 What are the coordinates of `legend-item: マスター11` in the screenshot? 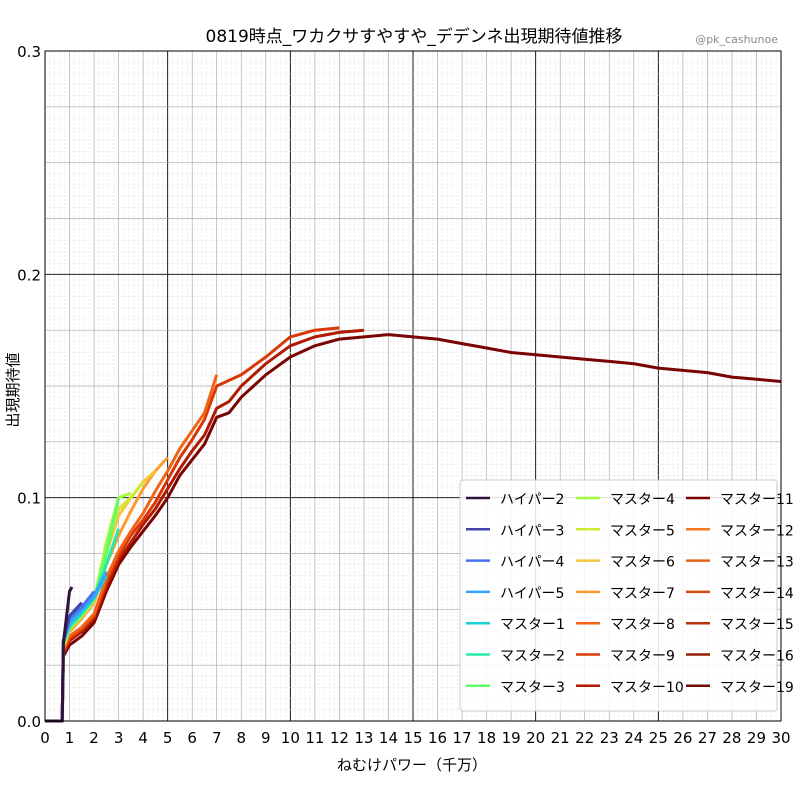 It's located at (740, 500).